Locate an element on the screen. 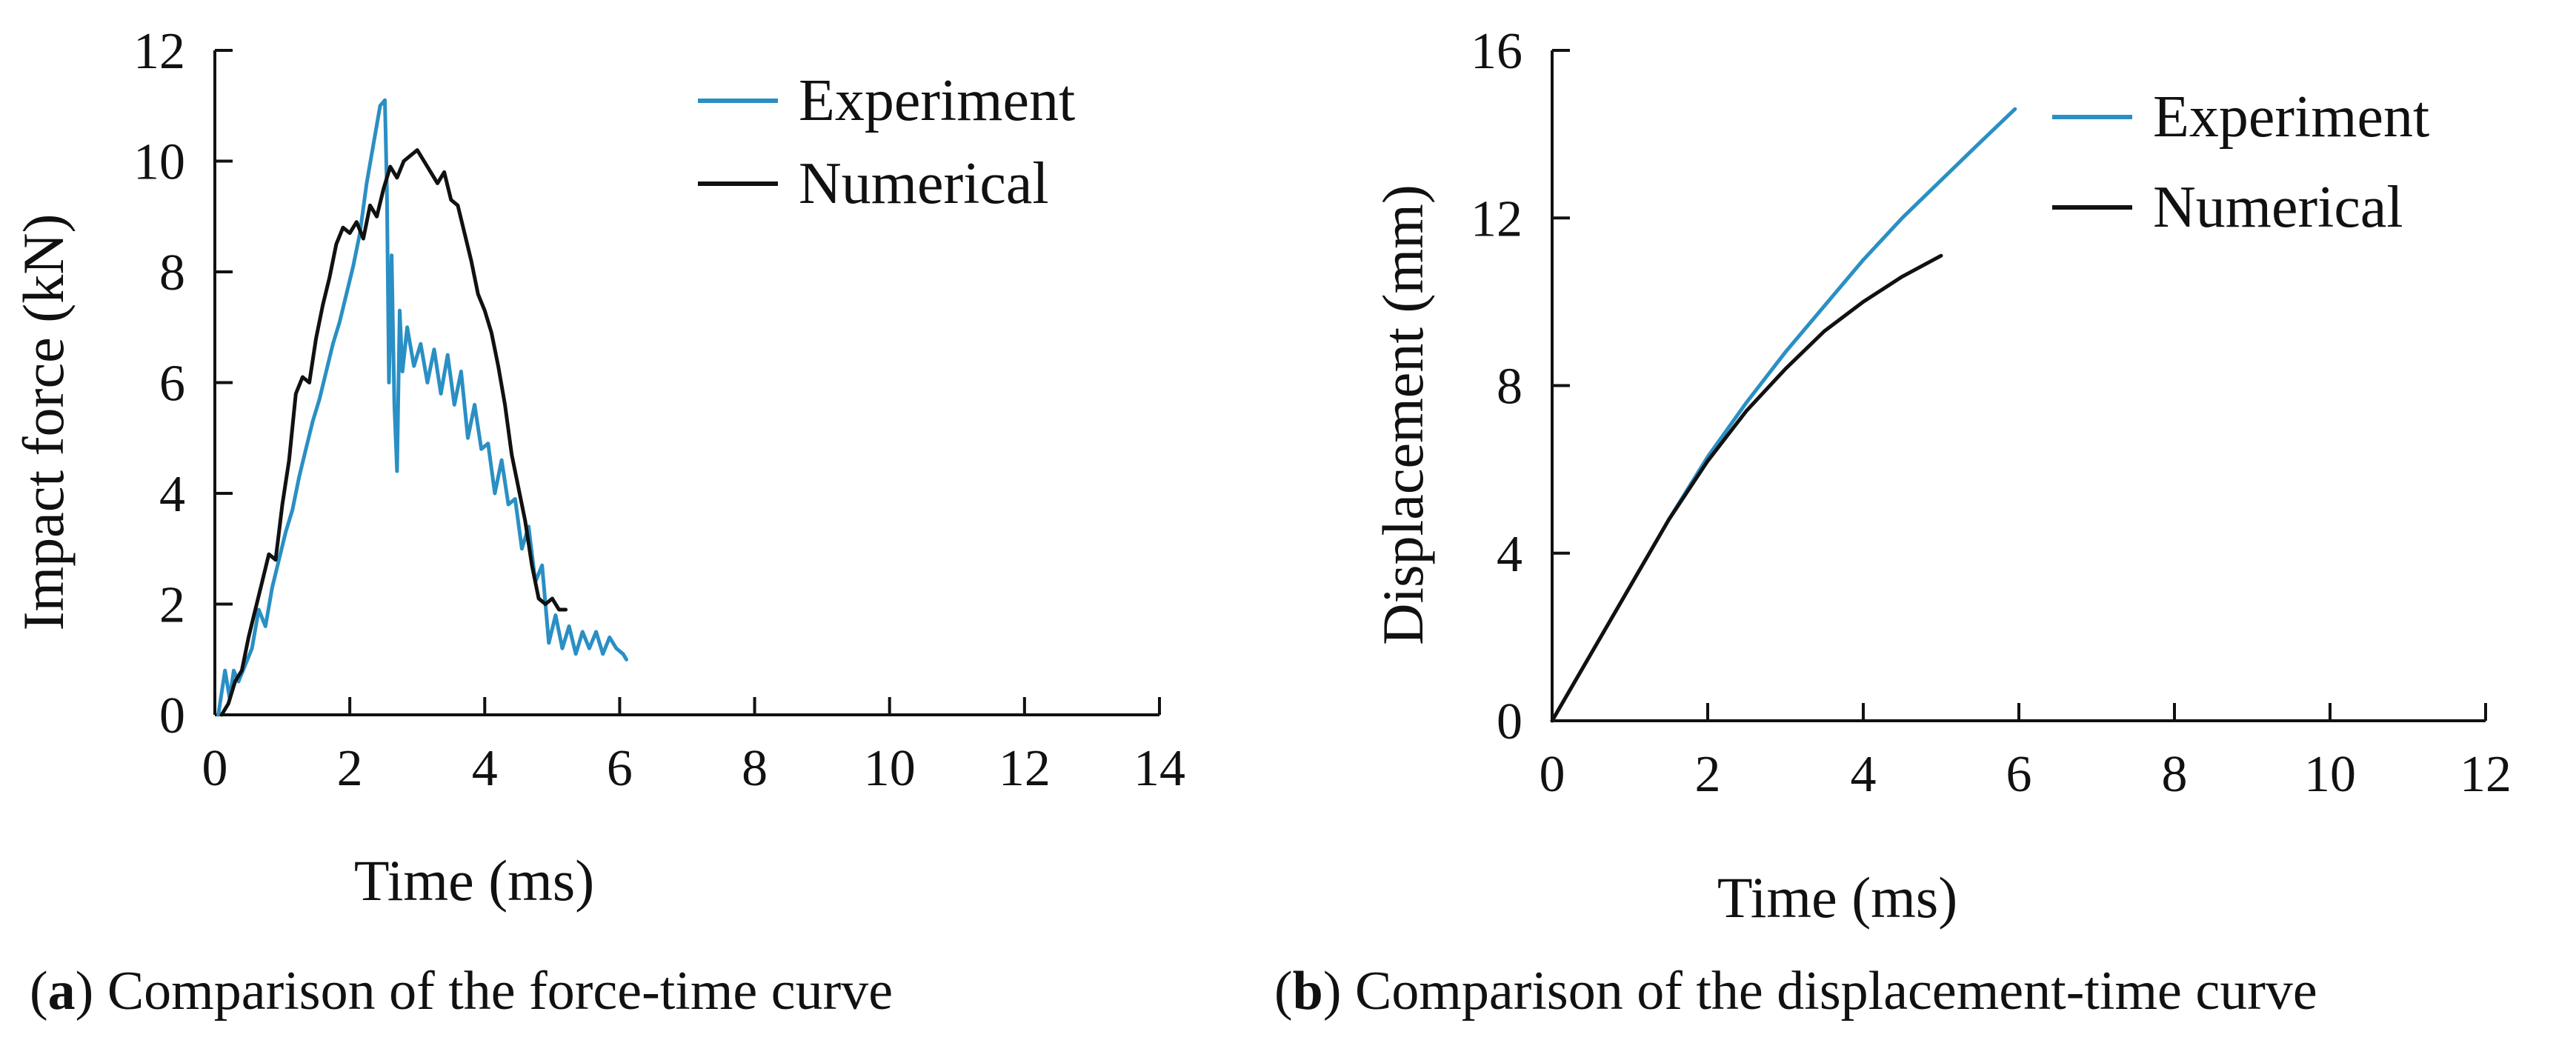 The width and height of the screenshot is (2576, 1043). panel-a-caption-letter: a is located at coordinates (62, 991).